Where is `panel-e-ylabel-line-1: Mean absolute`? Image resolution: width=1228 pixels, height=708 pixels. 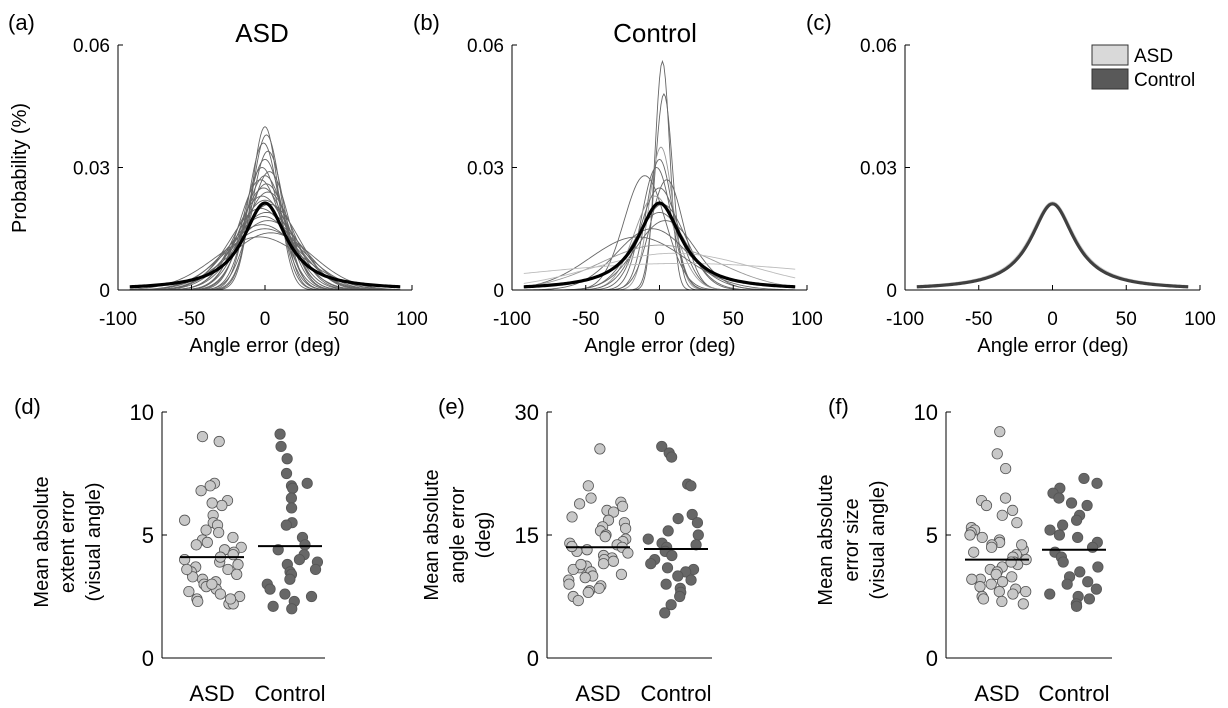 panel-e-ylabel-line-1: Mean absolute is located at coordinates (432, 534).